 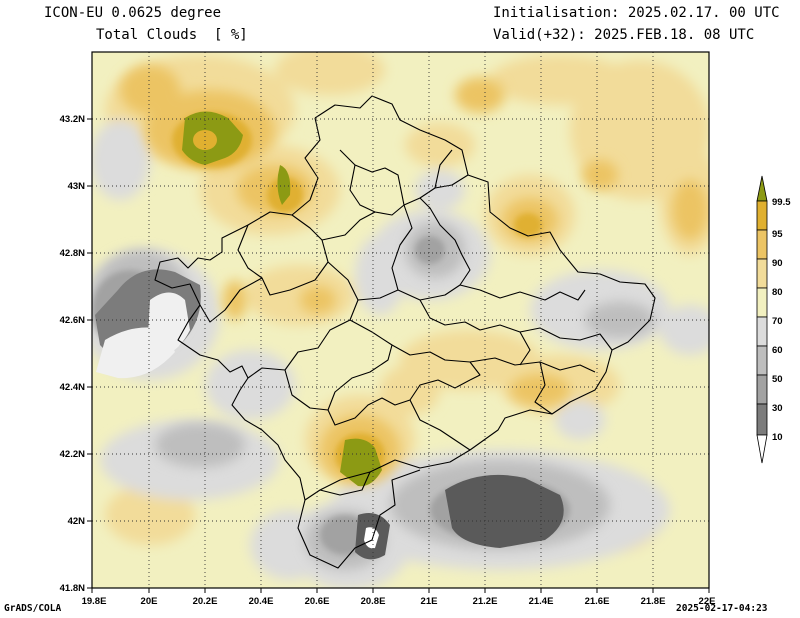 I want to click on country-border, so click(x=237, y=309).